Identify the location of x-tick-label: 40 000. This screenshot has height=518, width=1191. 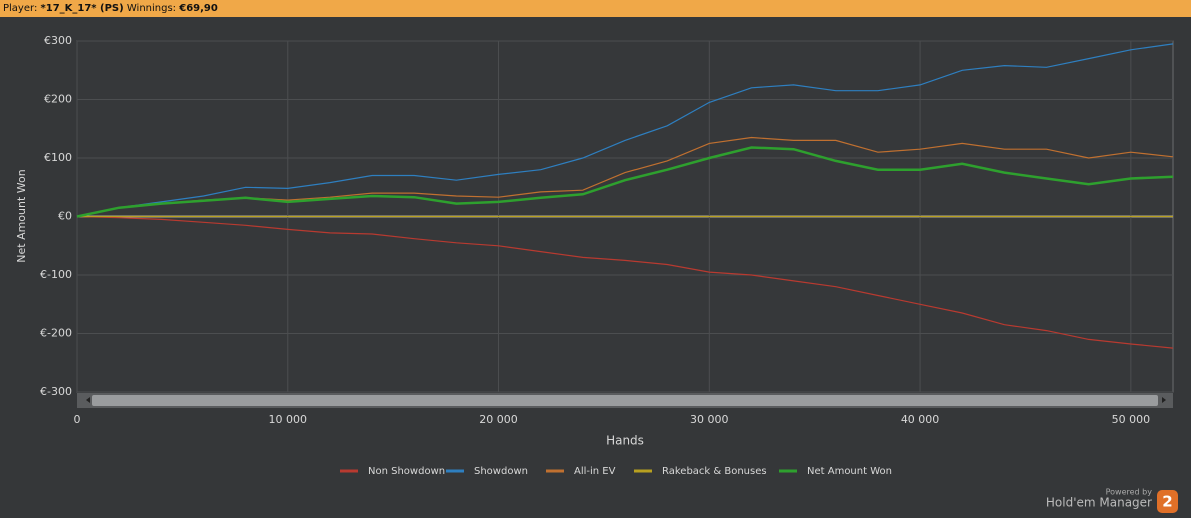
(920, 419).